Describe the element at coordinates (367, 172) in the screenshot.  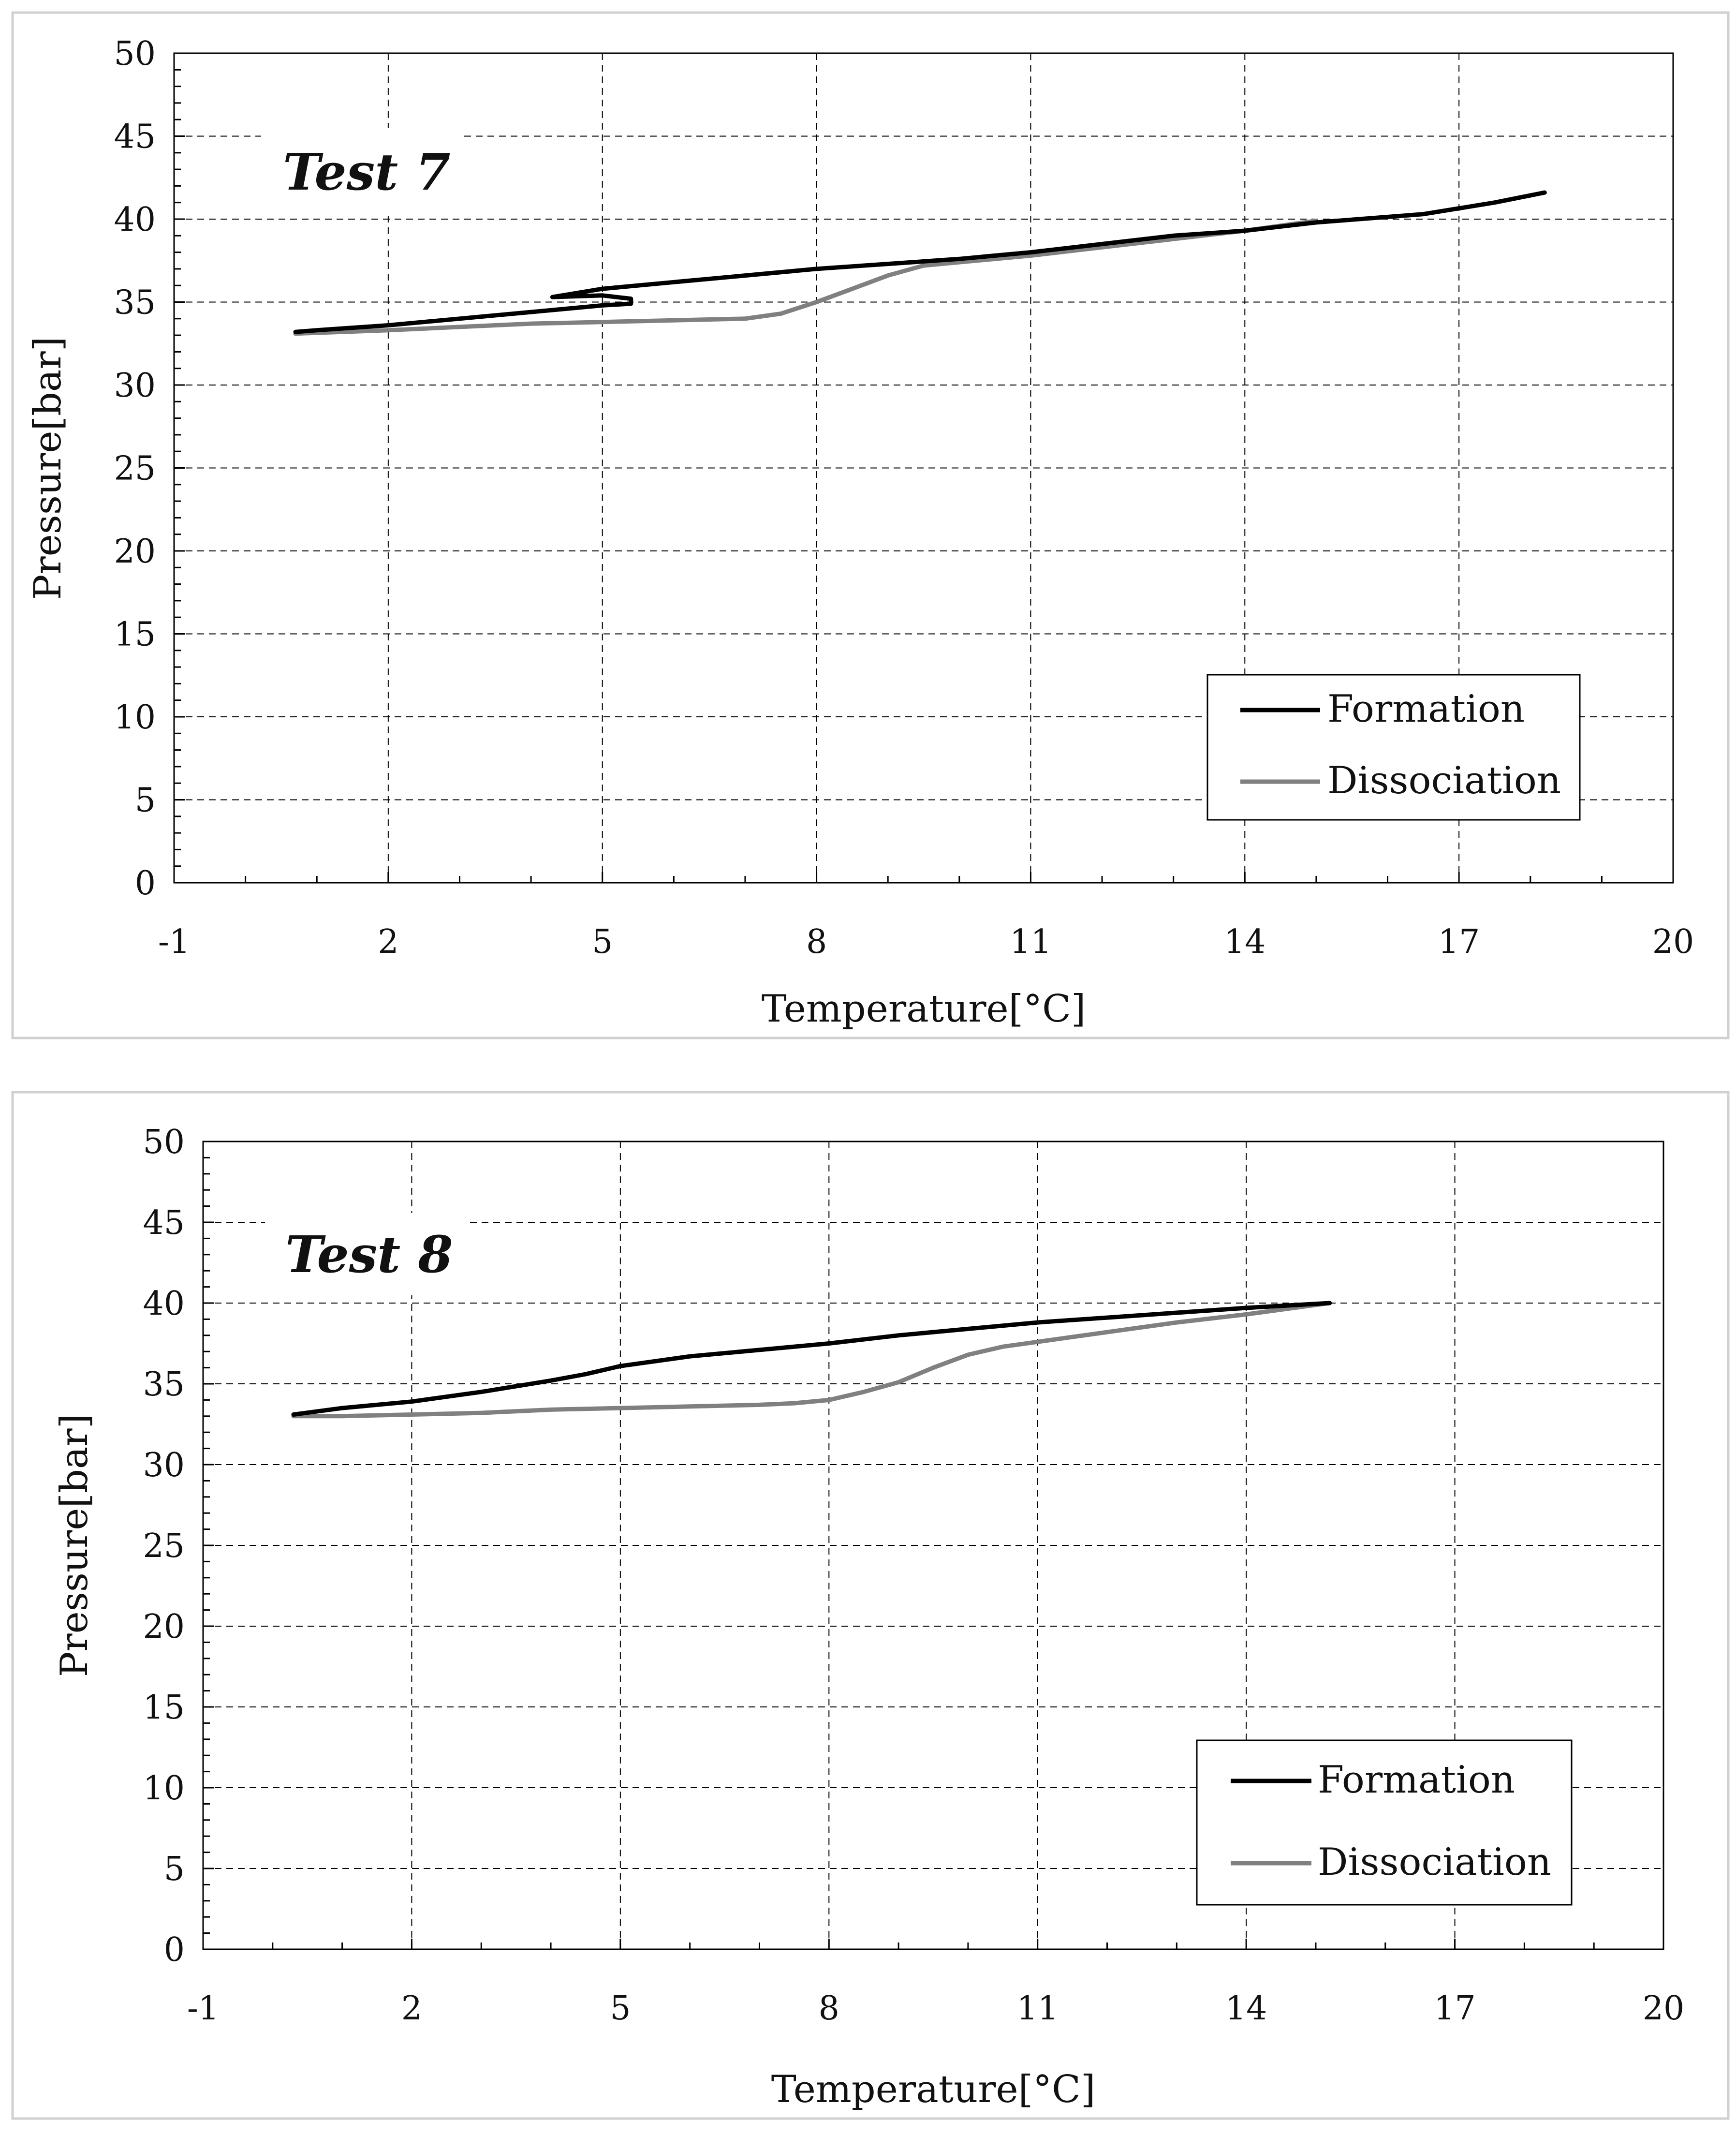
I see `chart-title: Test 7` at that location.